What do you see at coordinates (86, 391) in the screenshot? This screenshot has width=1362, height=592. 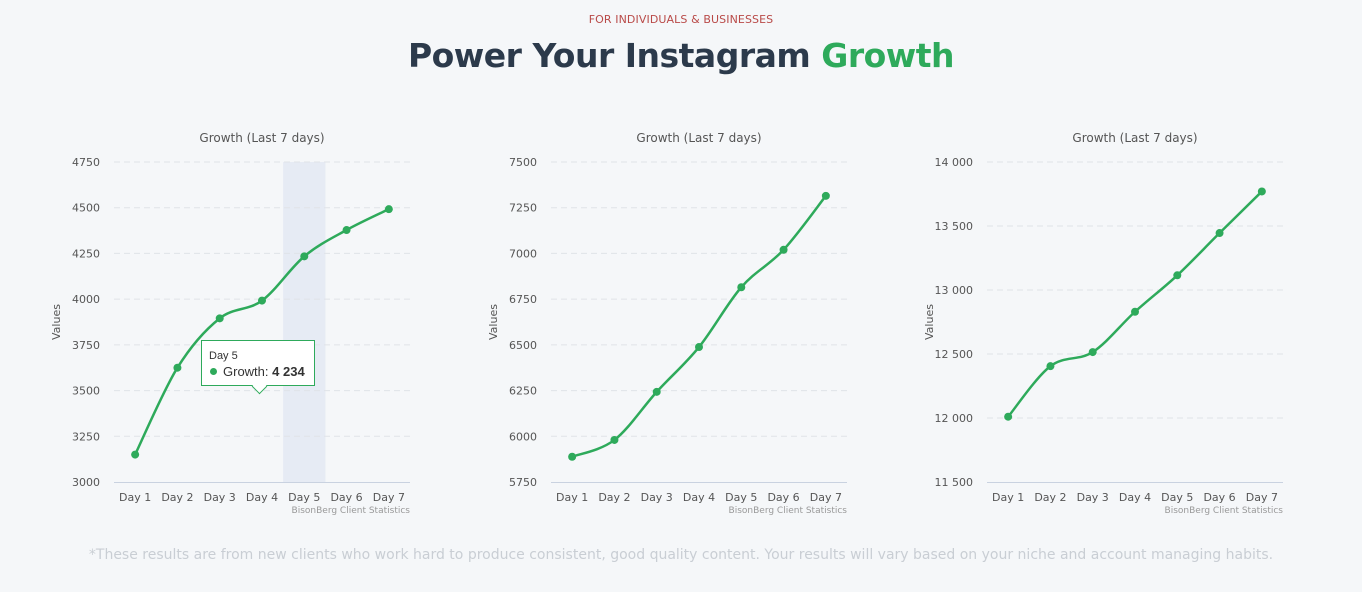 I see `y-tick-label: 3500` at bounding box center [86, 391].